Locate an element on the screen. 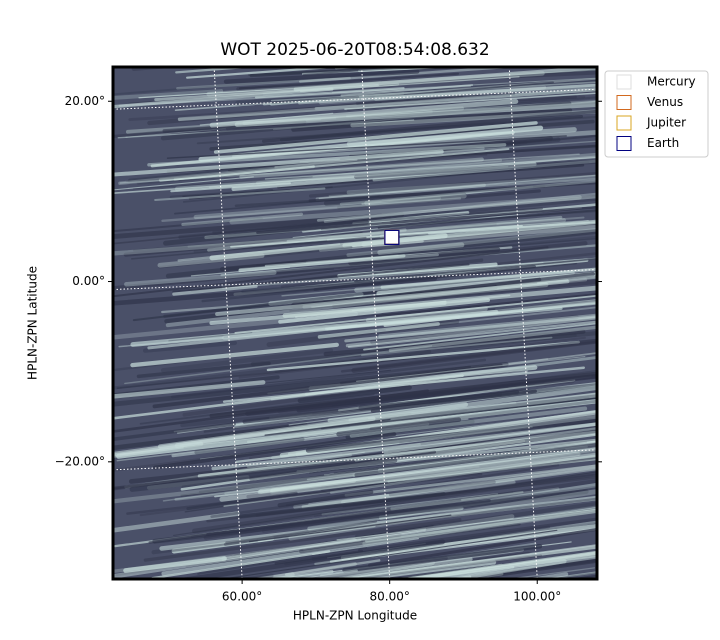 The image size is (720, 640). x-tick-label: 80.00° is located at coordinates (389, 597).